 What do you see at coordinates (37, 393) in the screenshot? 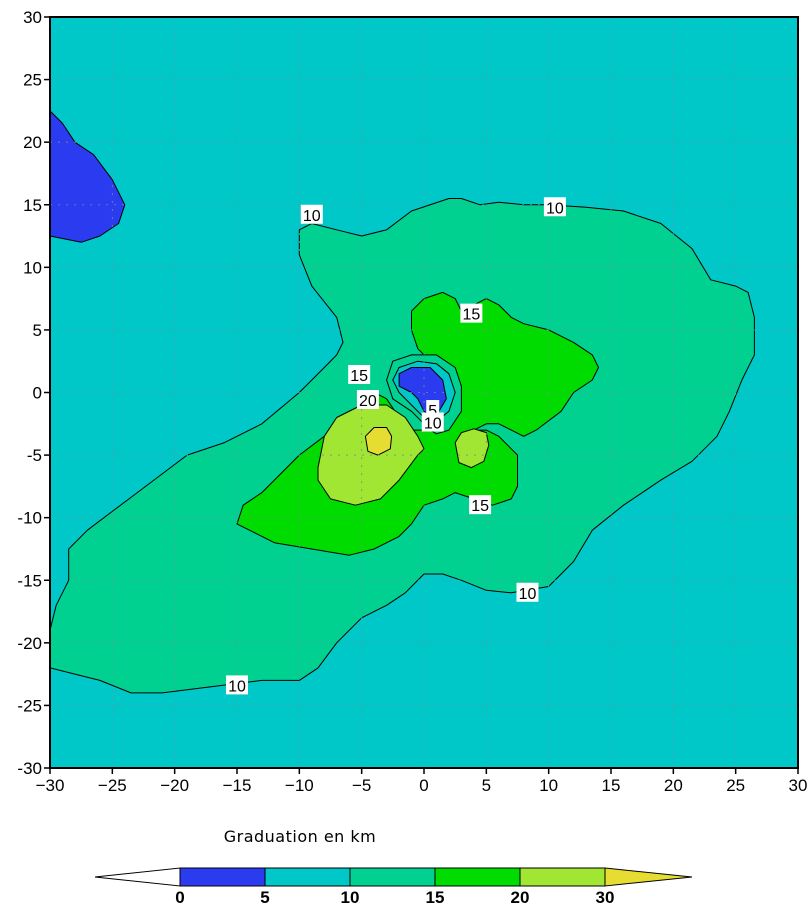
I see `y-tick-label: 0` at bounding box center [37, 393].